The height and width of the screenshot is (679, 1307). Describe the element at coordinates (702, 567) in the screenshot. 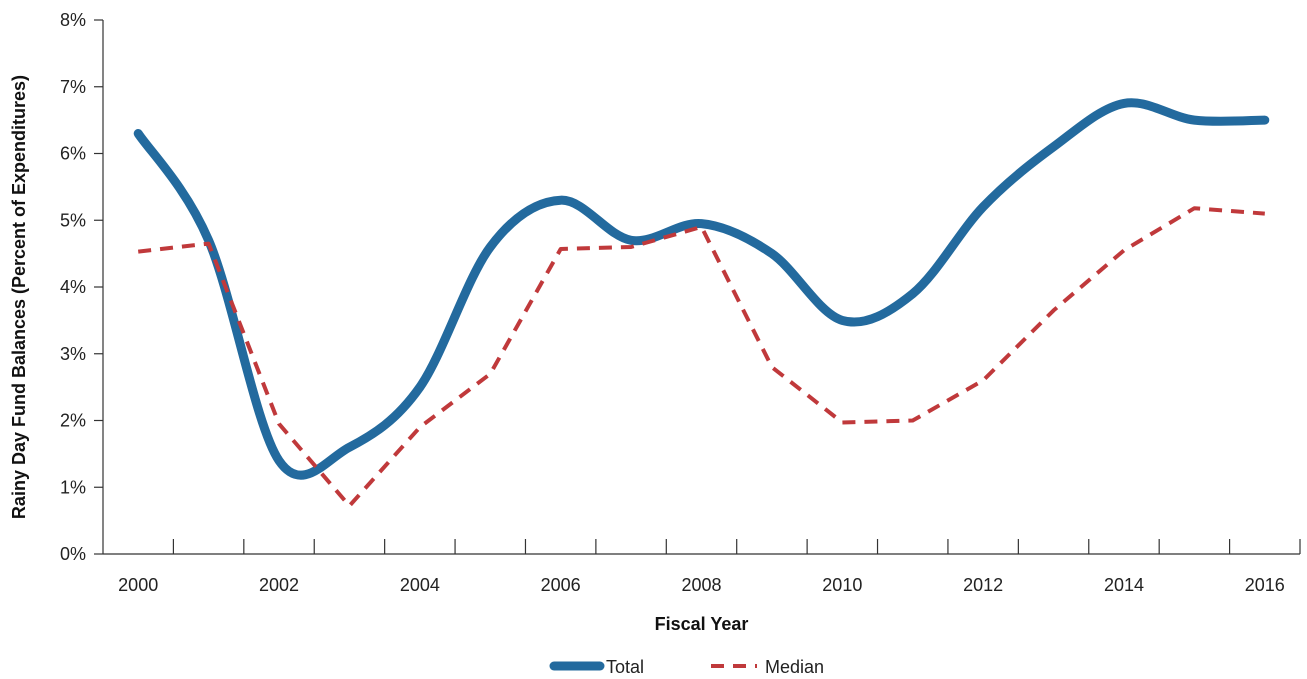

I see `x-axis: 2000 2002 2004 2006 2008 2010 2012 2014 2016` at that location.